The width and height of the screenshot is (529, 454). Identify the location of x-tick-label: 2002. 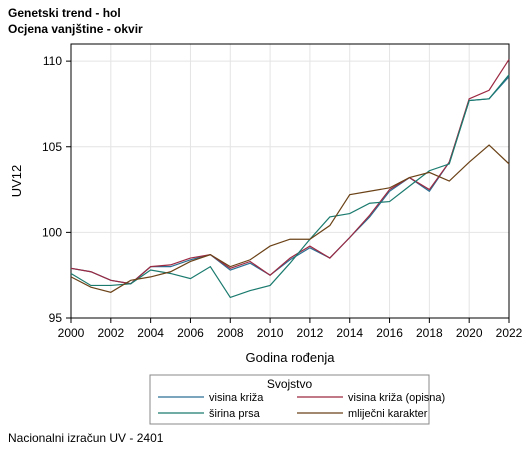
(110, 333).